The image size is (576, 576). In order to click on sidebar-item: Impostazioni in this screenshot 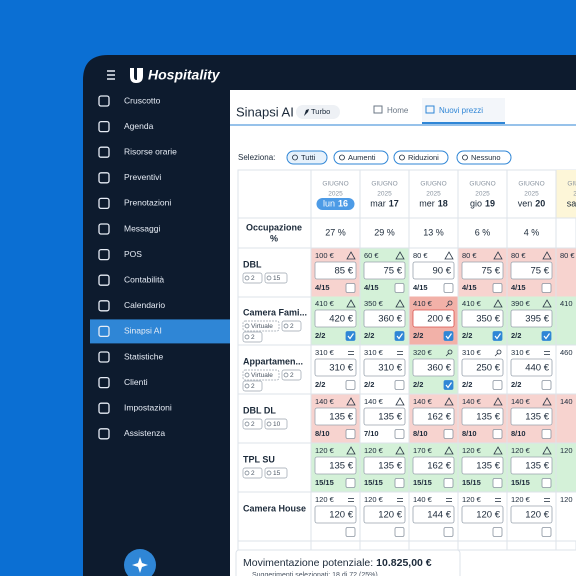, I will do `click(135, 408)`.